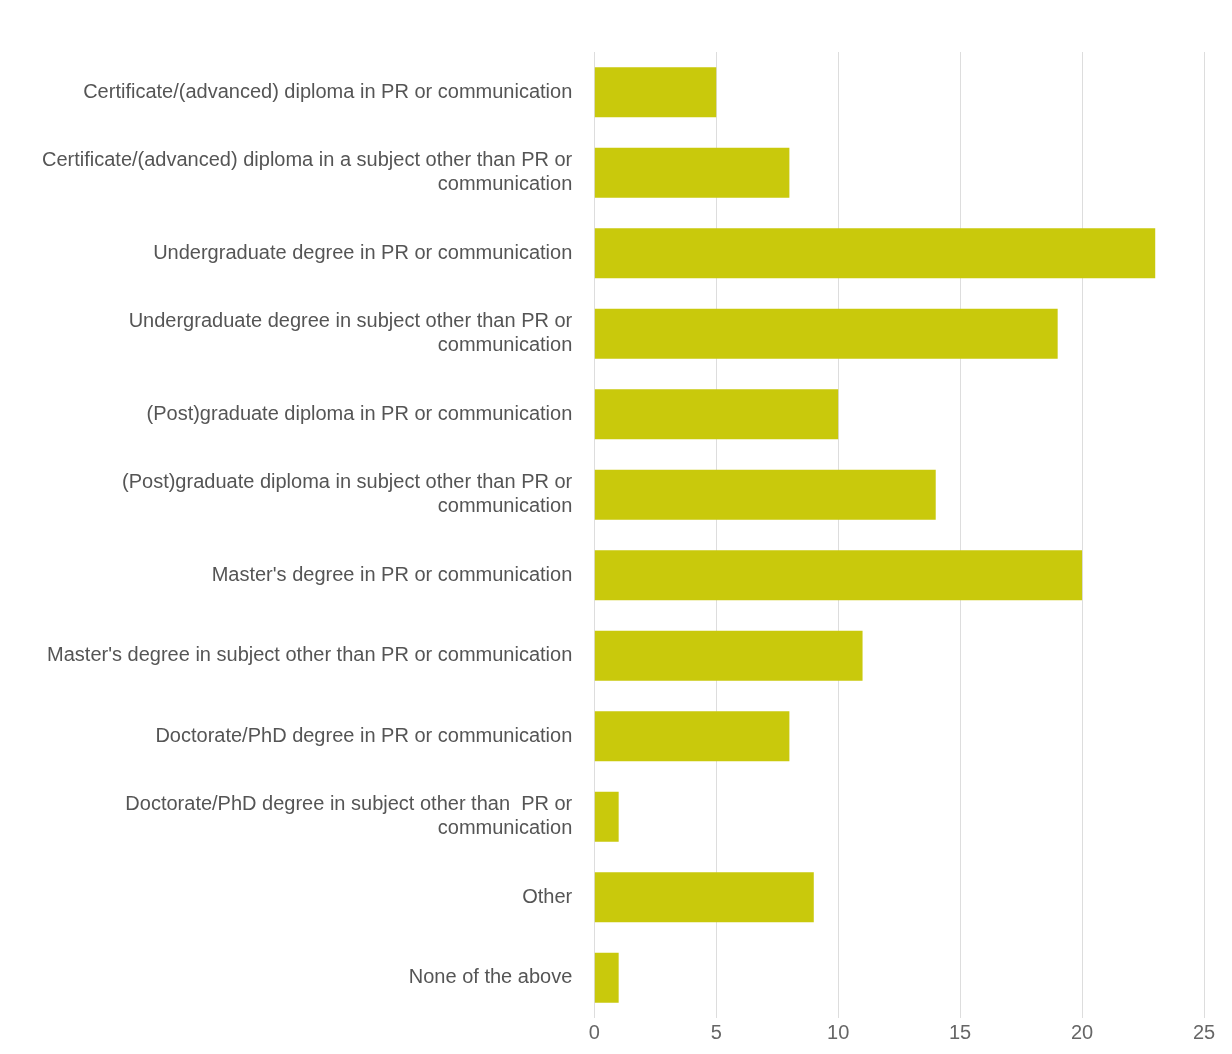 This screenshot has width=1232, height=1054. Describe the element at coordinates (838, 1031) in the screenshot. I see `x-tick-label: 10` at that location.